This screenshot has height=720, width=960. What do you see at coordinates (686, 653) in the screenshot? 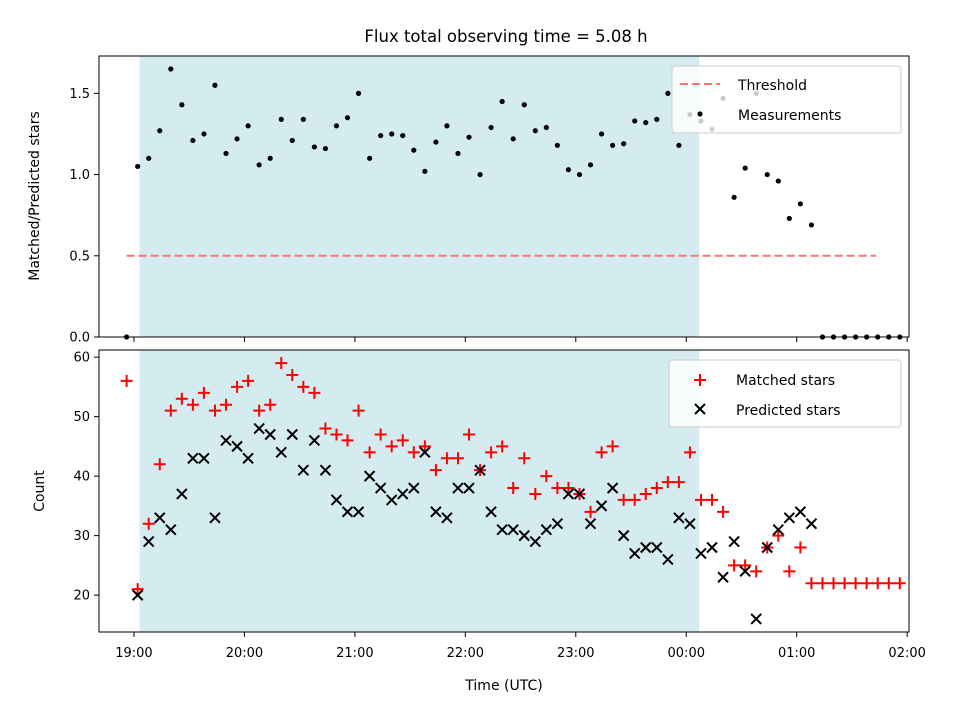
I see `x-tick-label: 00:00` at bounding box center [686, 653].